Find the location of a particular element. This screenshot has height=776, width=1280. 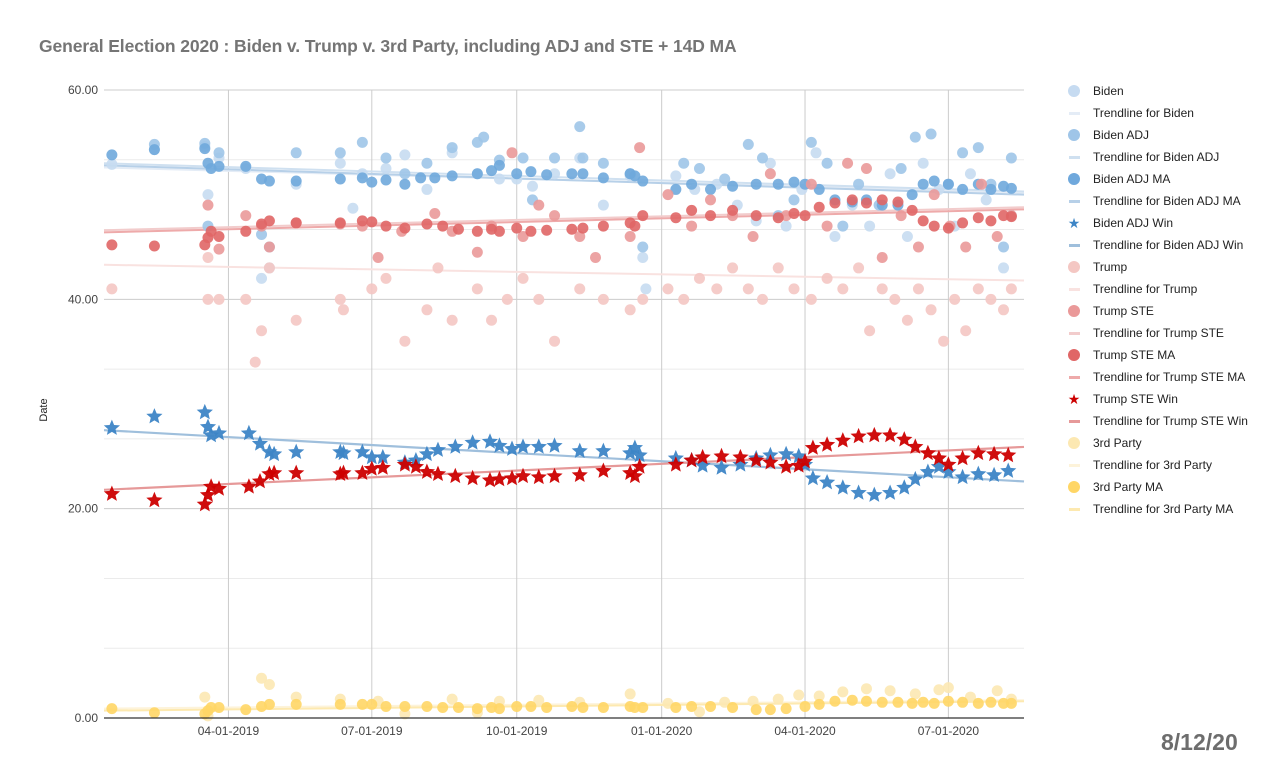

legend-item: Biden is located at coordinates (1172, 91).